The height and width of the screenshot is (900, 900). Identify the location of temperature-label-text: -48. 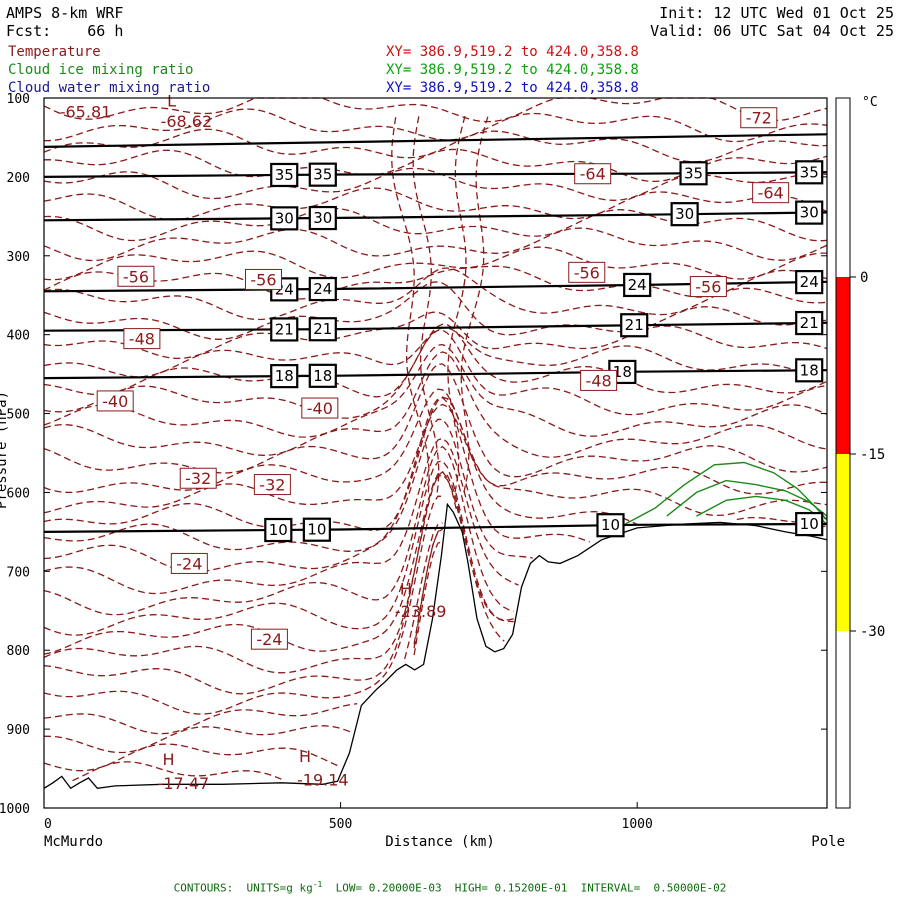
(599, 380).